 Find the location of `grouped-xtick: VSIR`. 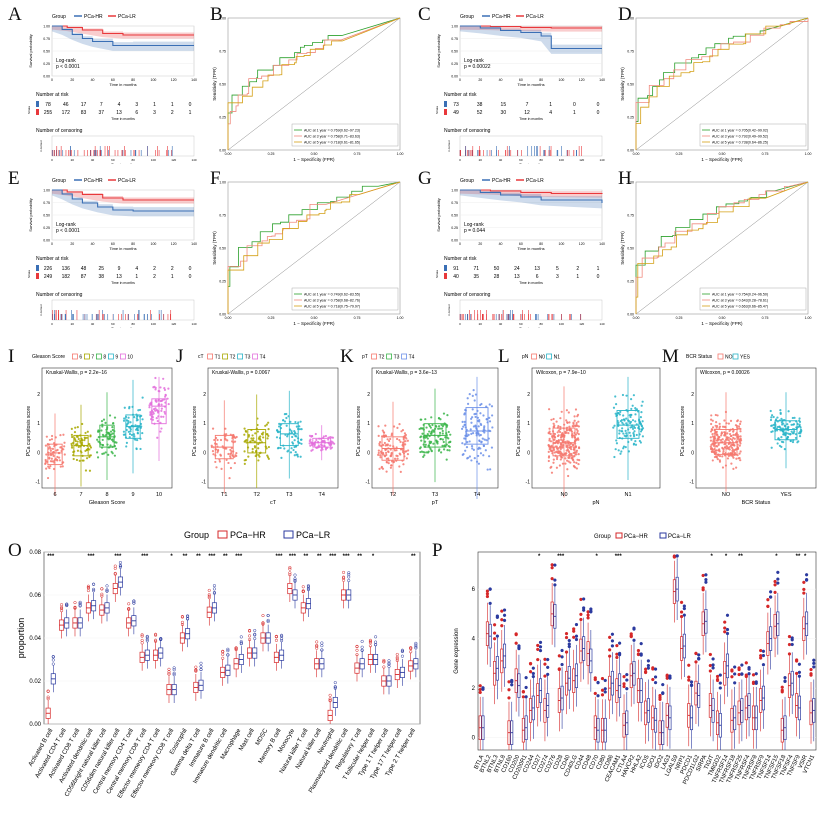

grouped-xtick: VSIR is located at coordinates (804, 762).